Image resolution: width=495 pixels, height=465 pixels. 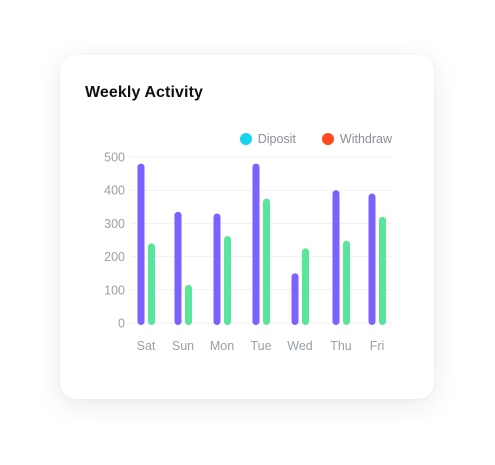 I want to click on y-axis-labels: 500 400 300 200 100 0, so click(x=114, y=241).